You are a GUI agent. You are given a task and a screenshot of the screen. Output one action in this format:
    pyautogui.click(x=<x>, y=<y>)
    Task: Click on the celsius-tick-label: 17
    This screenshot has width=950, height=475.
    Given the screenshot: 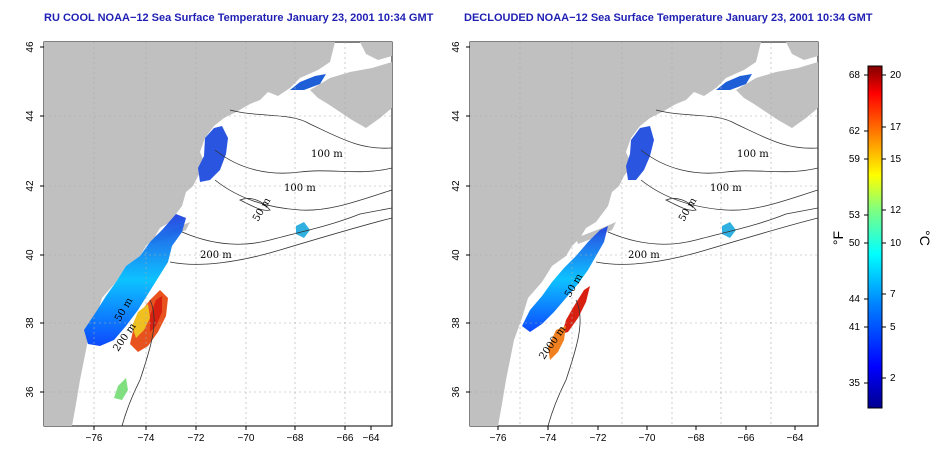 What is the action you would take?
    pyautogui.click(x=896, y=127)
    